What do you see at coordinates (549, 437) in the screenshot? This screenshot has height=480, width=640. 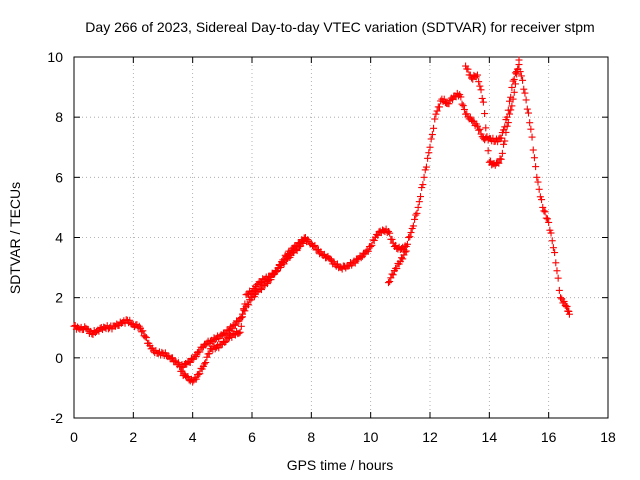 I see `x-tick-label: 16` at bounding box center [549, 437].